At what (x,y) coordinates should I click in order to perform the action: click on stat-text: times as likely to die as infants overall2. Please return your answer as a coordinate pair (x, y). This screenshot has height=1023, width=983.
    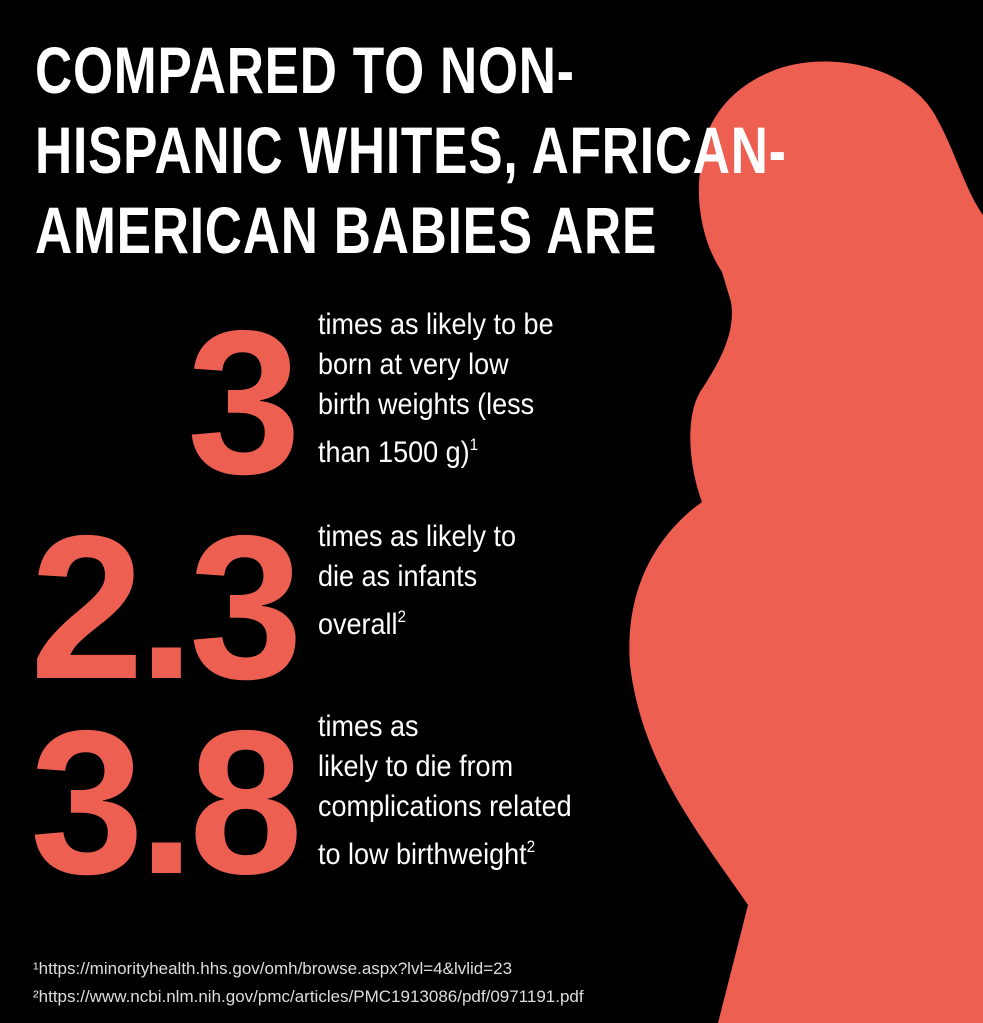
    Looking at the image, I should click on (417, 581).